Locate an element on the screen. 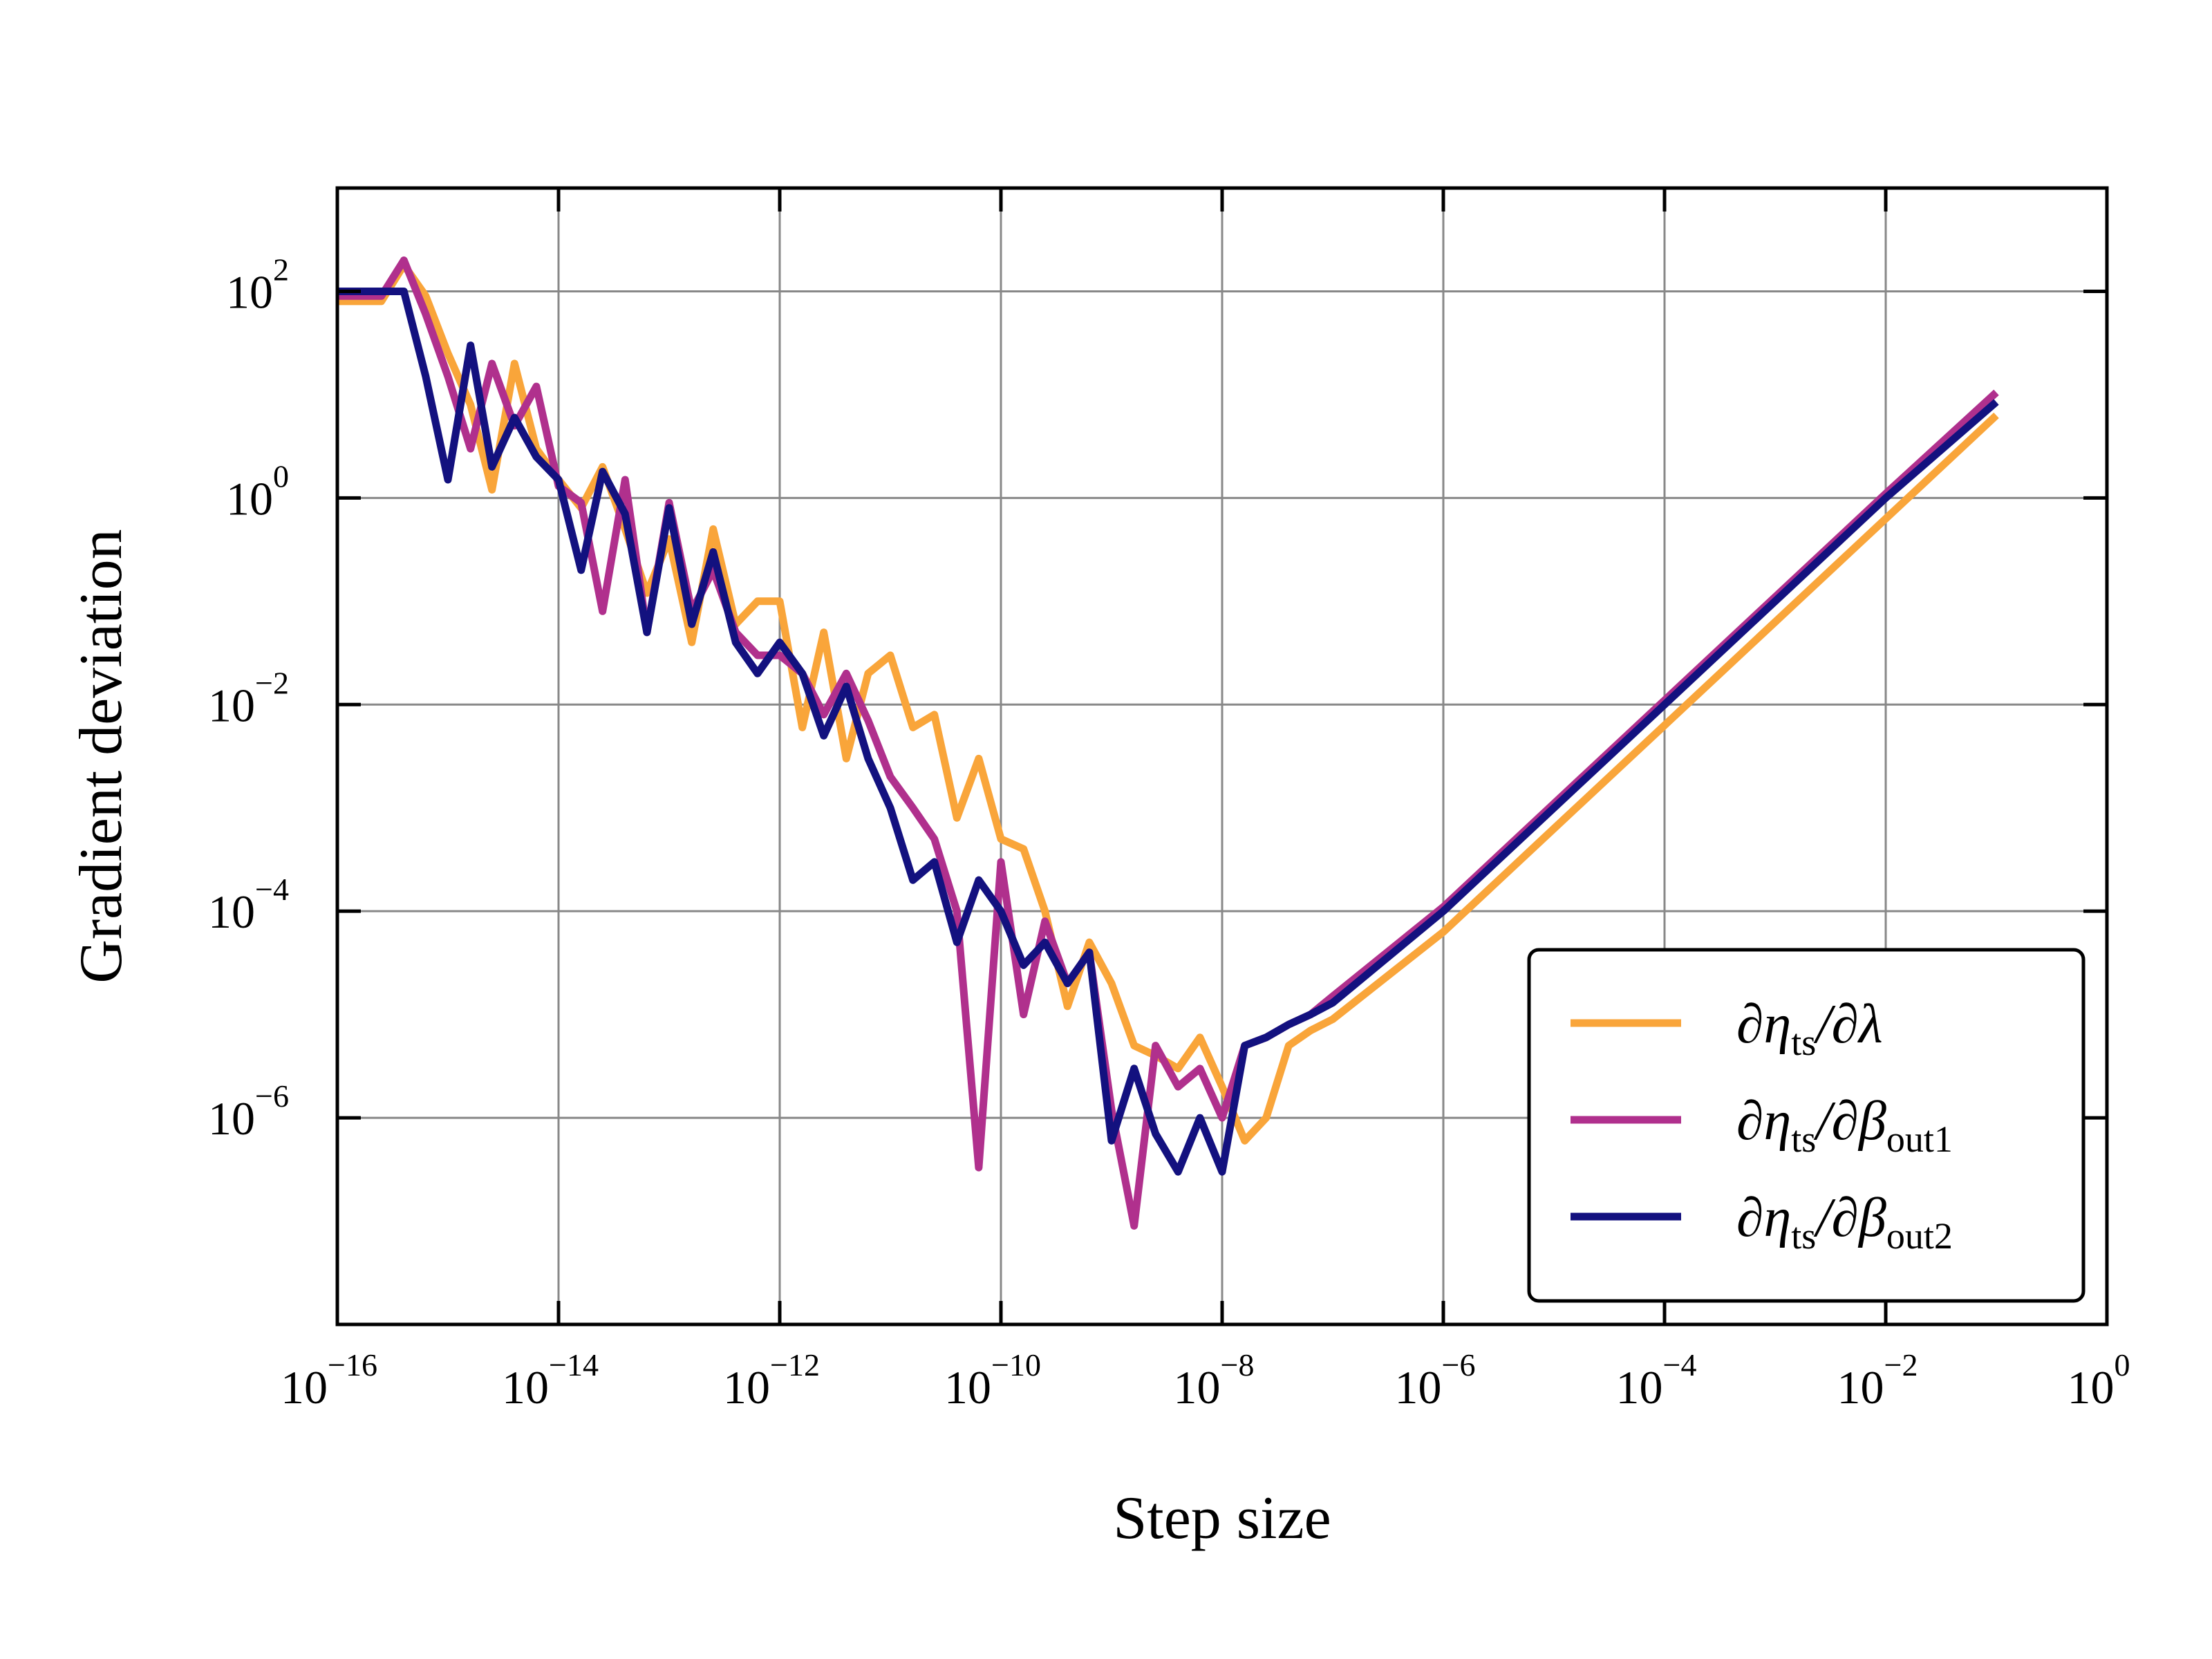  y-tick-label: 10⁻² is located at coordinates (249, 698).